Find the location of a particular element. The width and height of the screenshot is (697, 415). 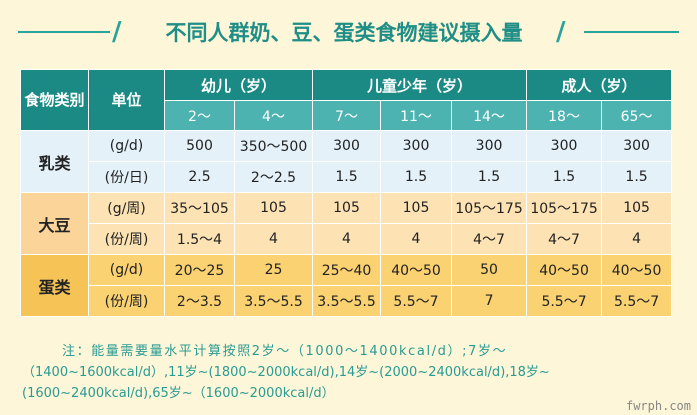

value-cell: 2～2.5 is located at coordinates (273, 177).